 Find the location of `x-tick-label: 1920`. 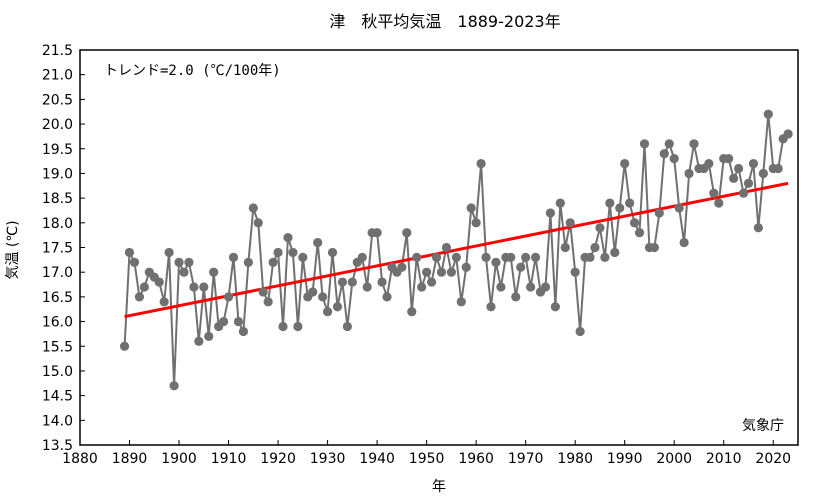

x-tick-label: 1920 is located at coordinates (278, 459).